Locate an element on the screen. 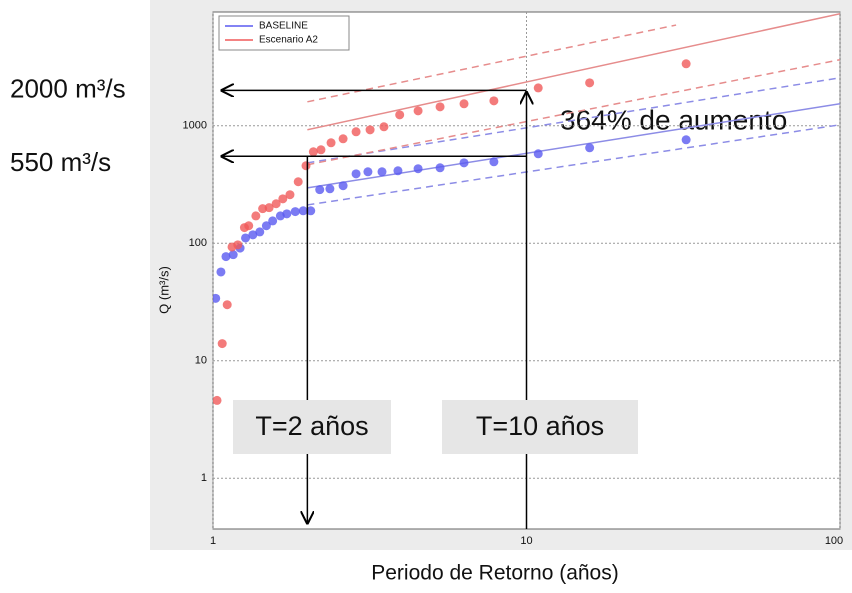  legend-label: BASELINE is located at coordinates (283, 26).